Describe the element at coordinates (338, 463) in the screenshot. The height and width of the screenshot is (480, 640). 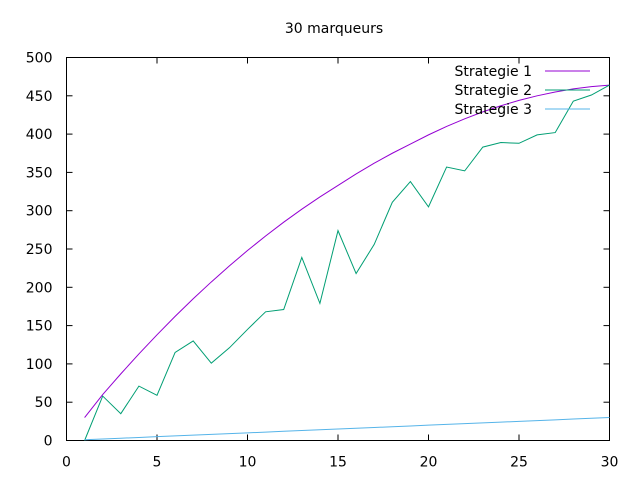
I see `x-tick-label: 15` at that location.